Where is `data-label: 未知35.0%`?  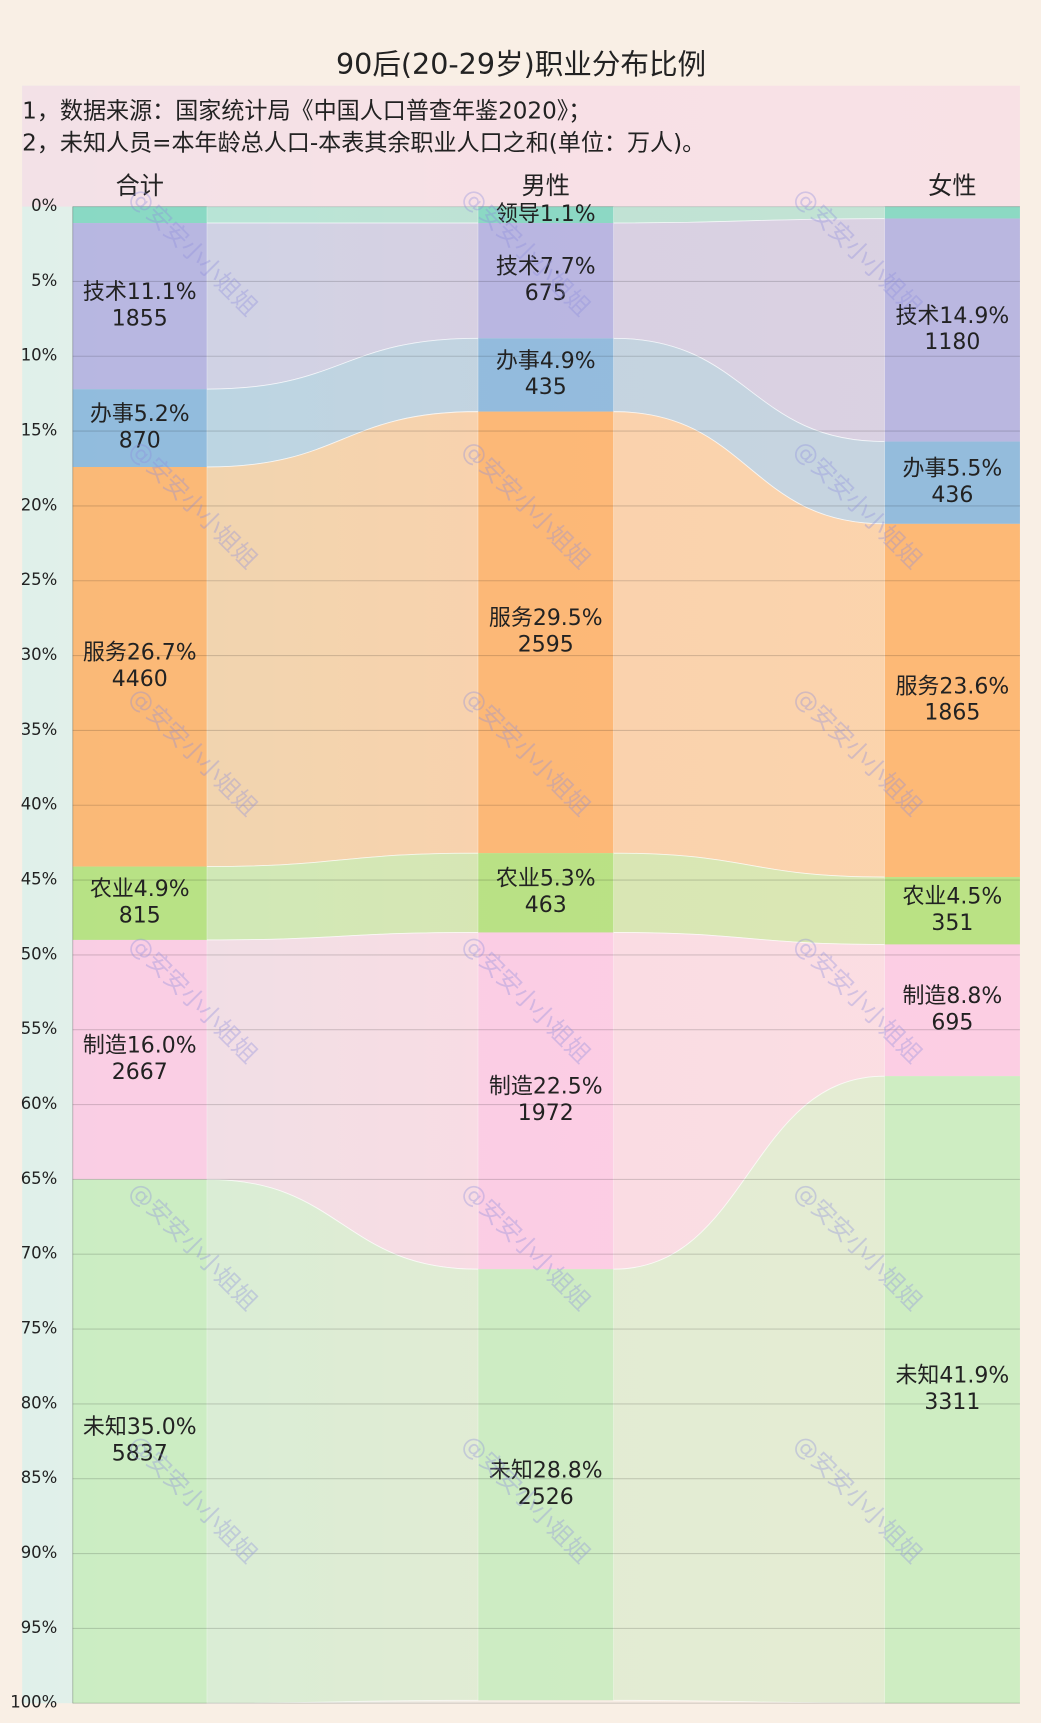 data-label: 未知35.0% is located at coordinates (140, 1427).